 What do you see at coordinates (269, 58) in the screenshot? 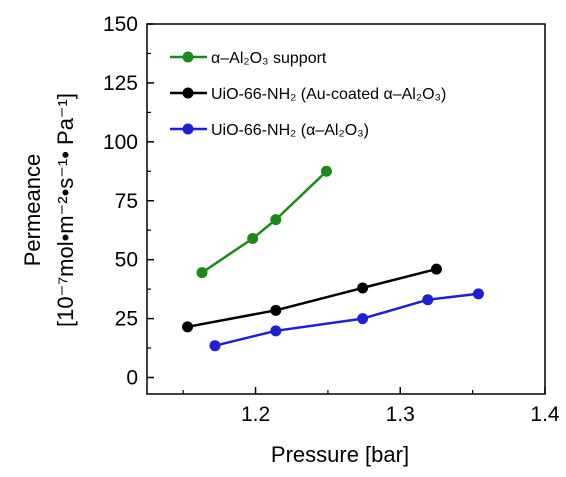
I see `legend-label: α–Al₂O₃ support` at bounding box center [269, 58].